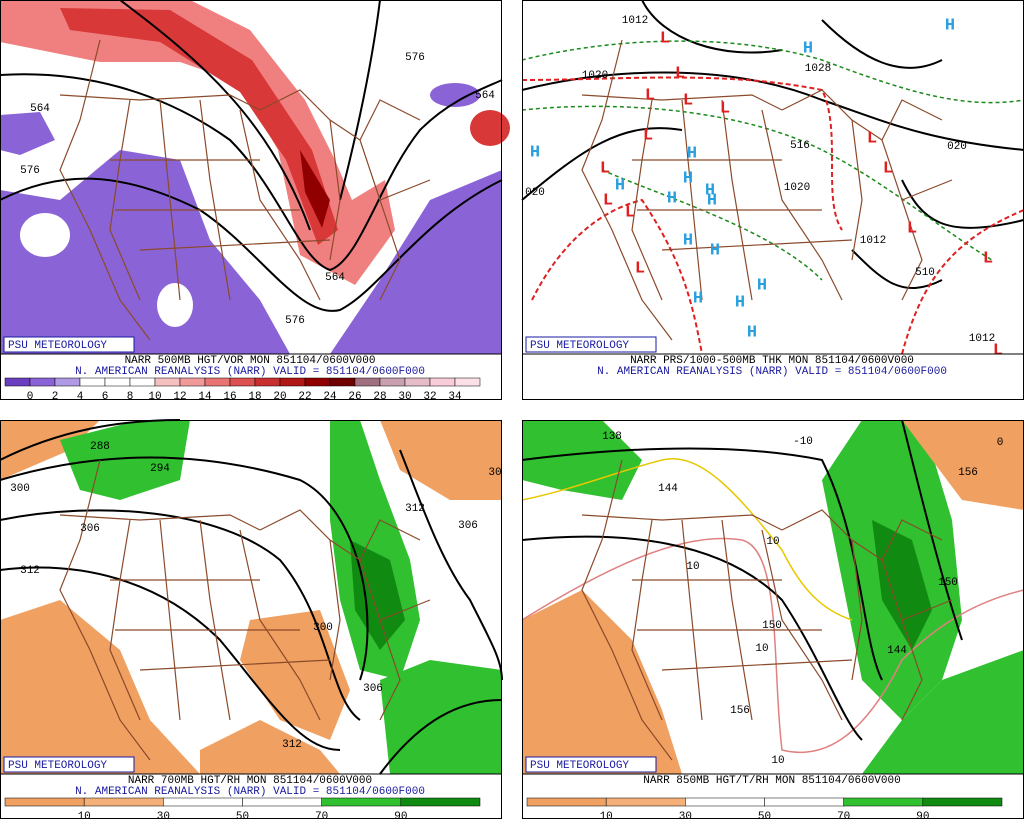  I want to click on colorbar-tick-label: 20, so click(279, 397).